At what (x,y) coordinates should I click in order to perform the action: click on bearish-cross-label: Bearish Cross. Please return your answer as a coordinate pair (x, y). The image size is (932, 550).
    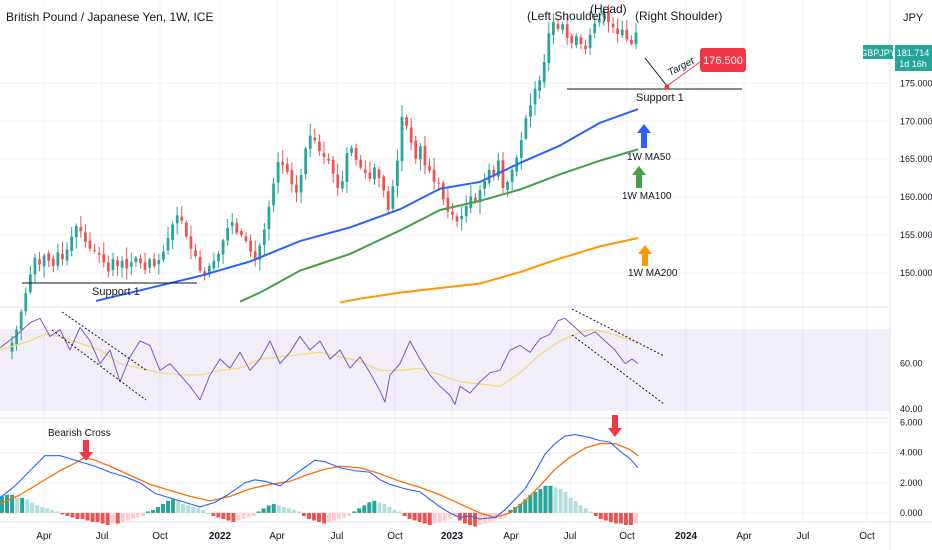
    Looking at the image, I should click on (79, 433).